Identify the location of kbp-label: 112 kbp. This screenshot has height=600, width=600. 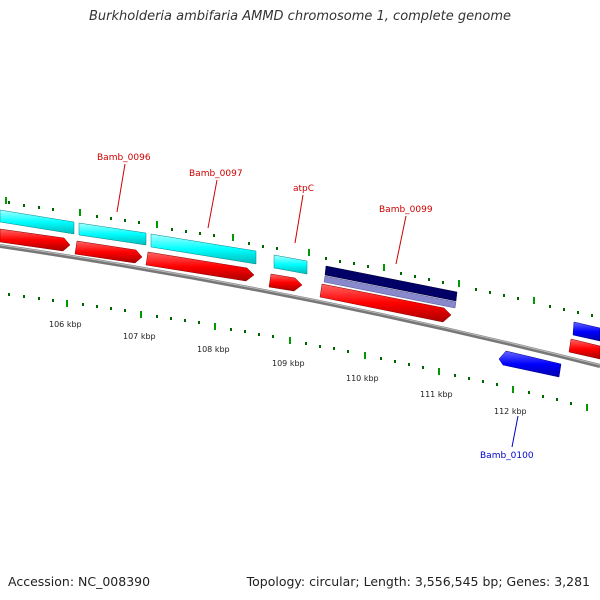
(510, 411).